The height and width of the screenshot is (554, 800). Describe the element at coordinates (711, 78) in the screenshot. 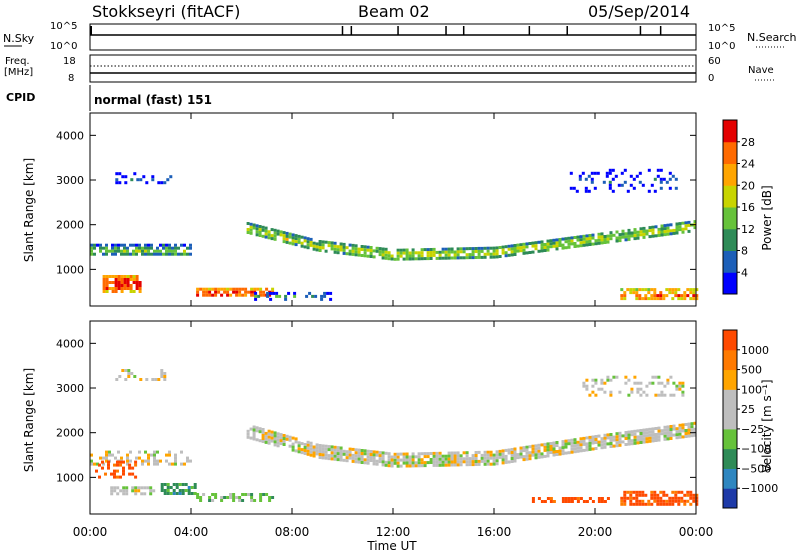

I see `nave-tick-bottom: 0` at that location.